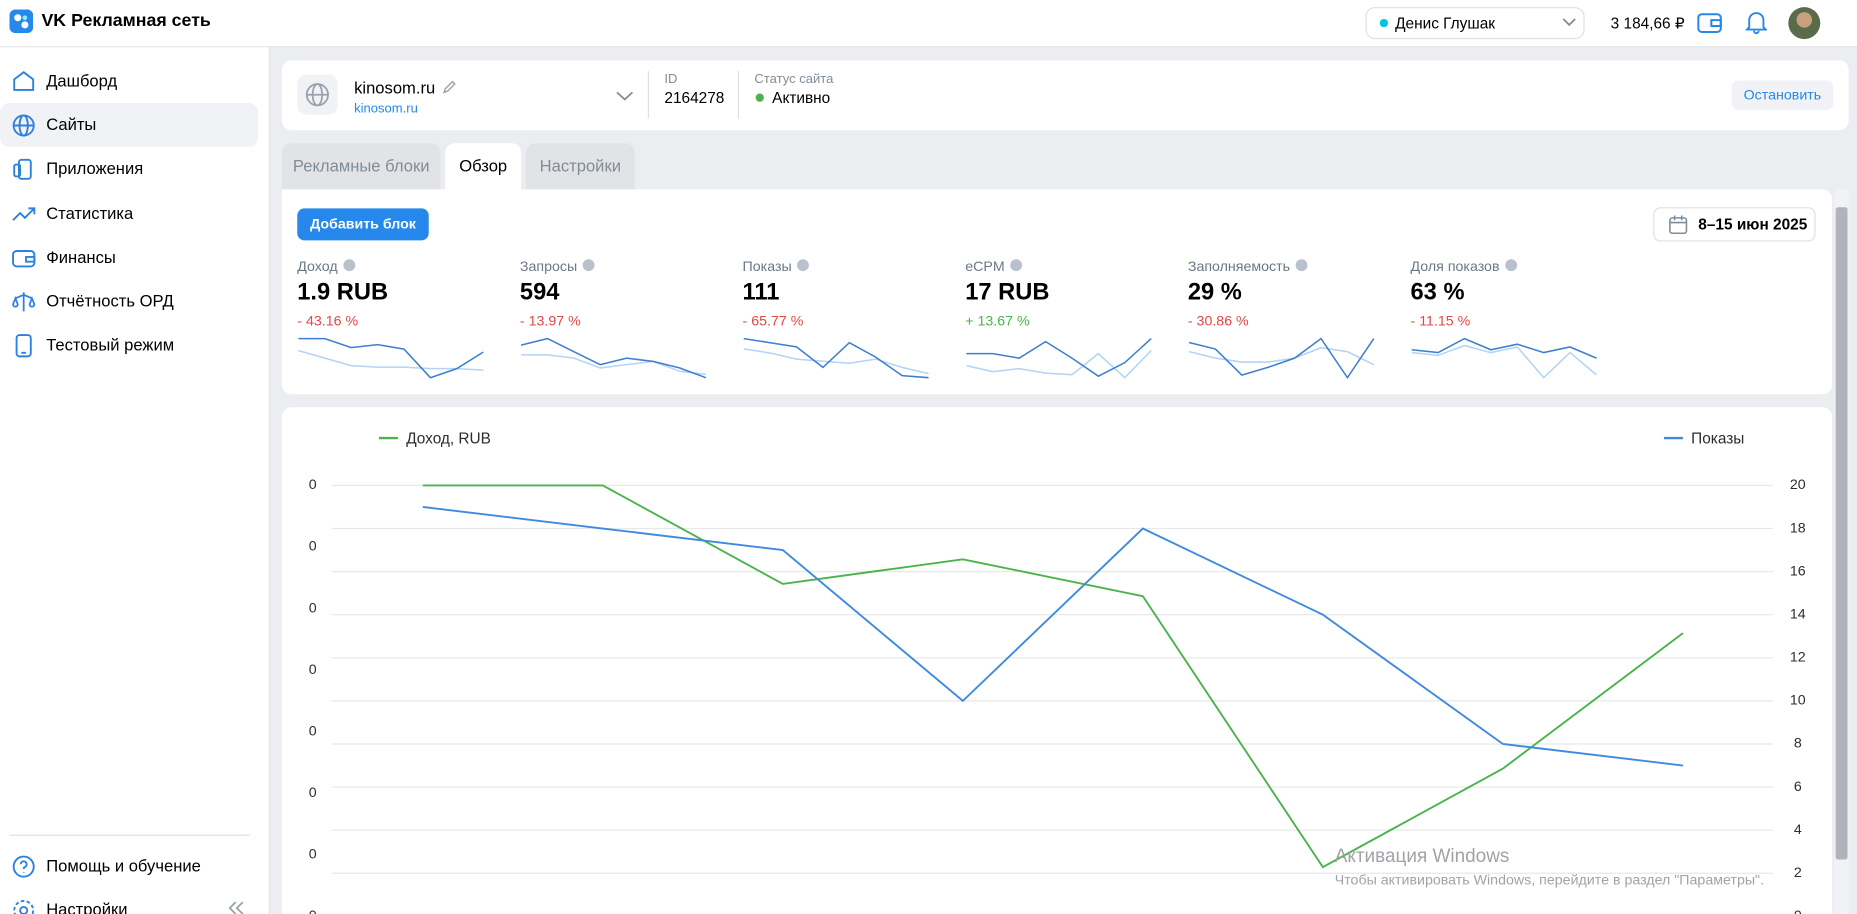 The height and width of the screenshot is (914, 1857). What do you see at coordinates (21, 21) in the screenshot?
I see `logo` at bounding box center [21, 21].